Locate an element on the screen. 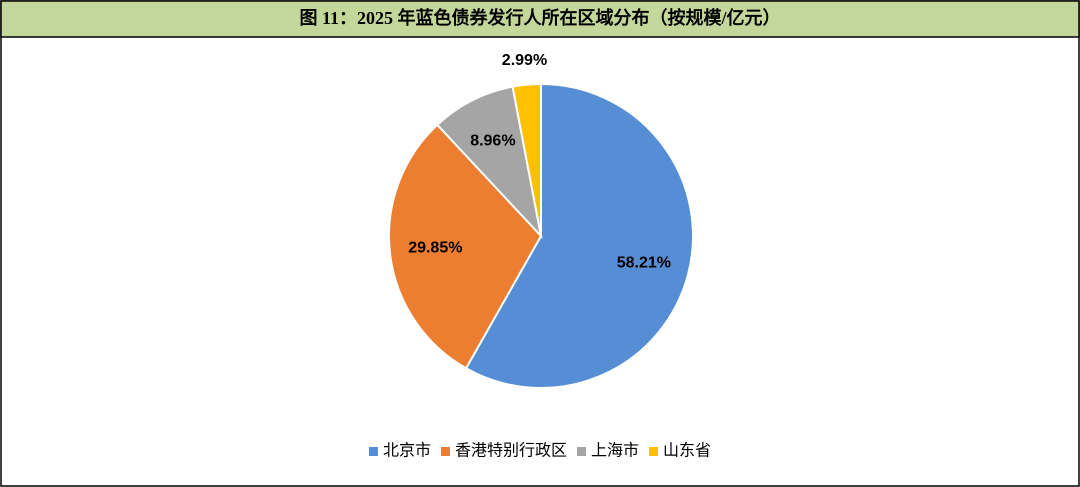 The height and width of the screenshot is (487, 1080). data-label: 8.96% is located at coordinates (492, 140).